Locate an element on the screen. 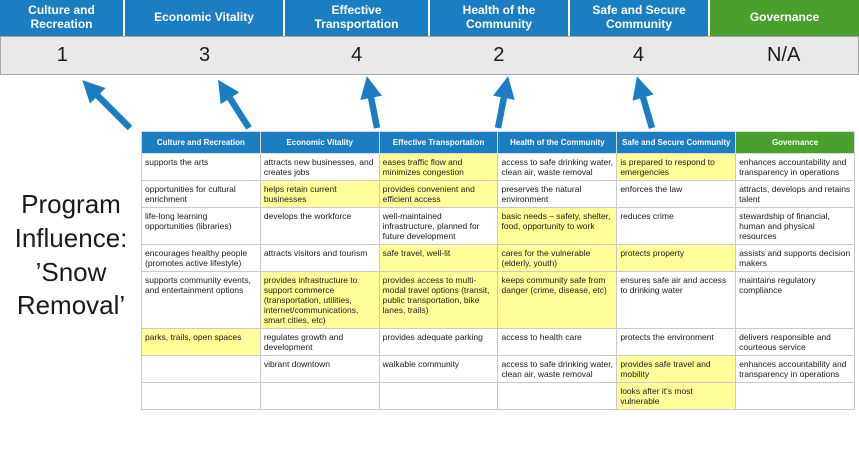 Image resolution: width=859 pixels, height=465 pixels. matrix-cell: safe travel, well-lit is located at coordinates (438, 258).